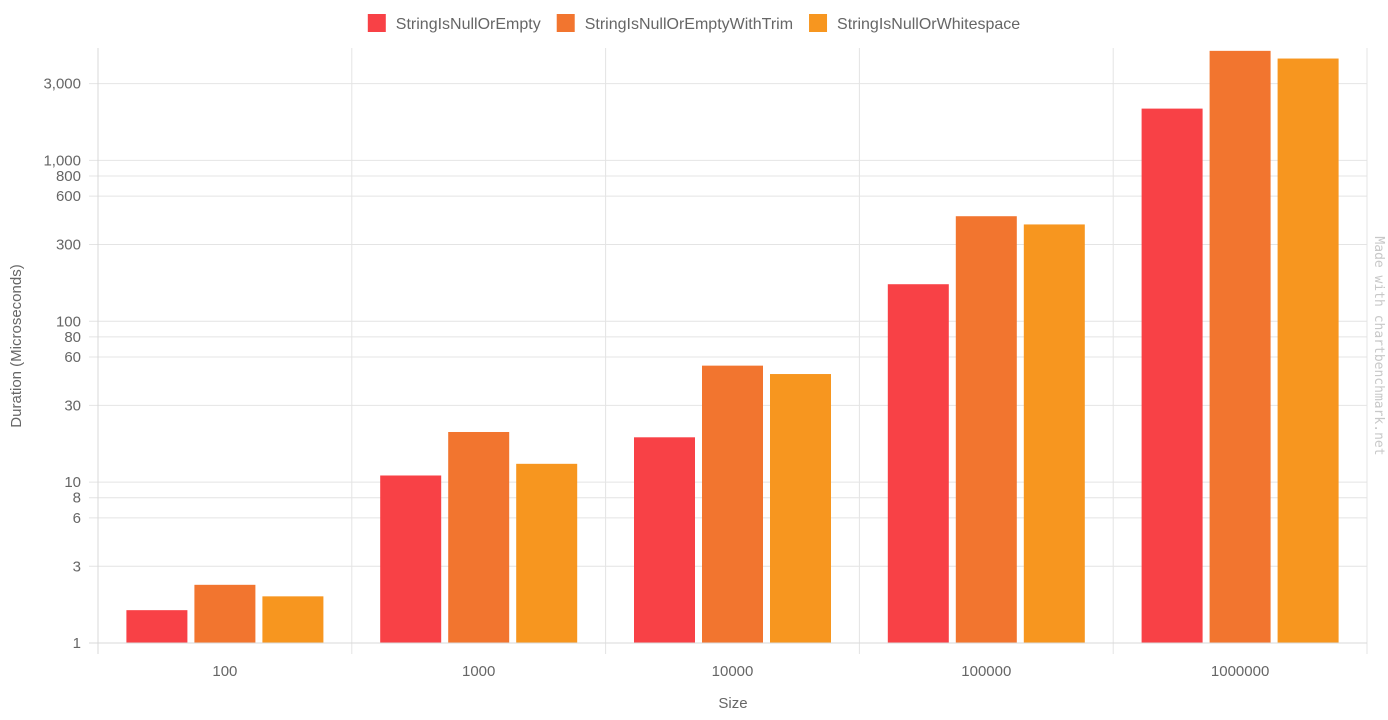 This screenshot has width=1388, height=720. I want to click on x-axis-title: Size, so click(732, 703).